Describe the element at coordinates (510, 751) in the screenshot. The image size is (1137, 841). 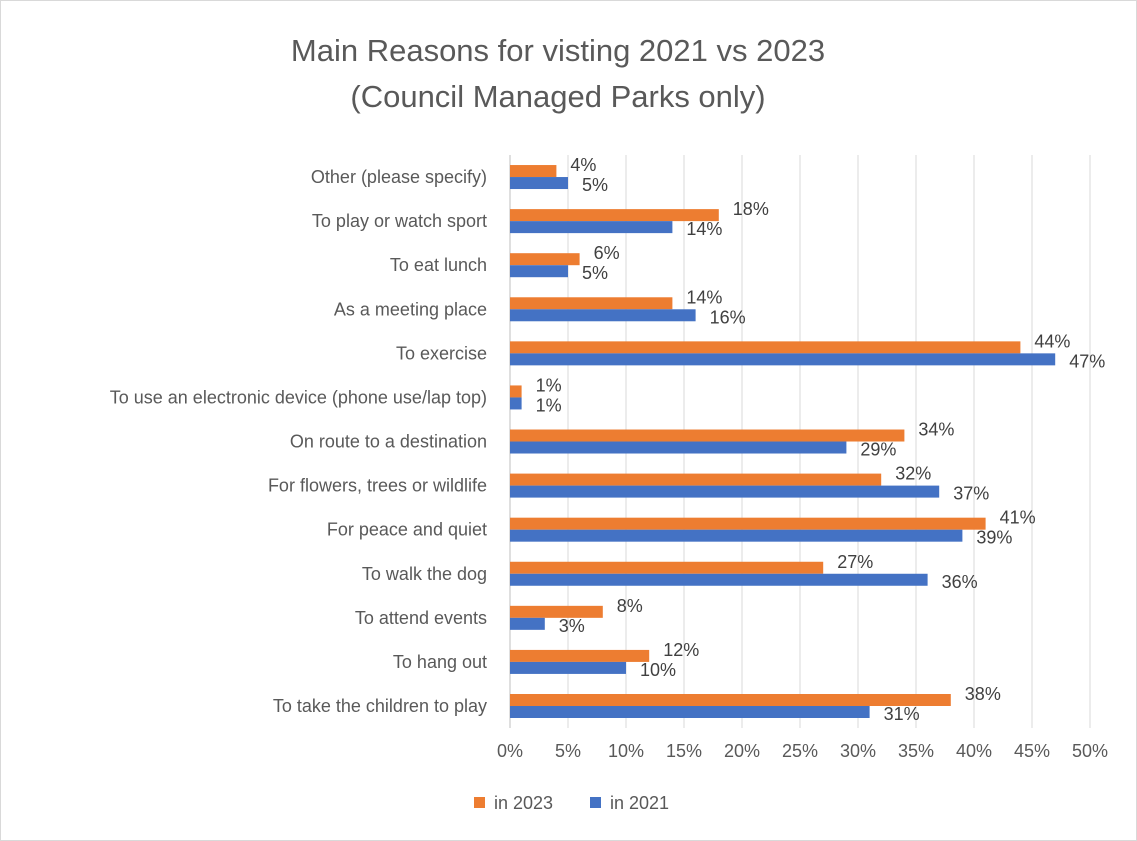
I see `x-tick-label: 0%` at that location.